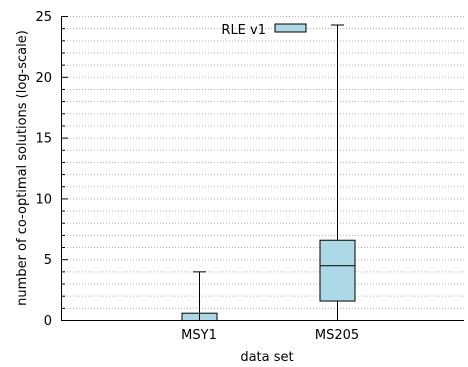 The image size is (468, 367). Describe the element at coordinates (43, 78) in the screenshot. I see `y-tick-label: 20` at that location.